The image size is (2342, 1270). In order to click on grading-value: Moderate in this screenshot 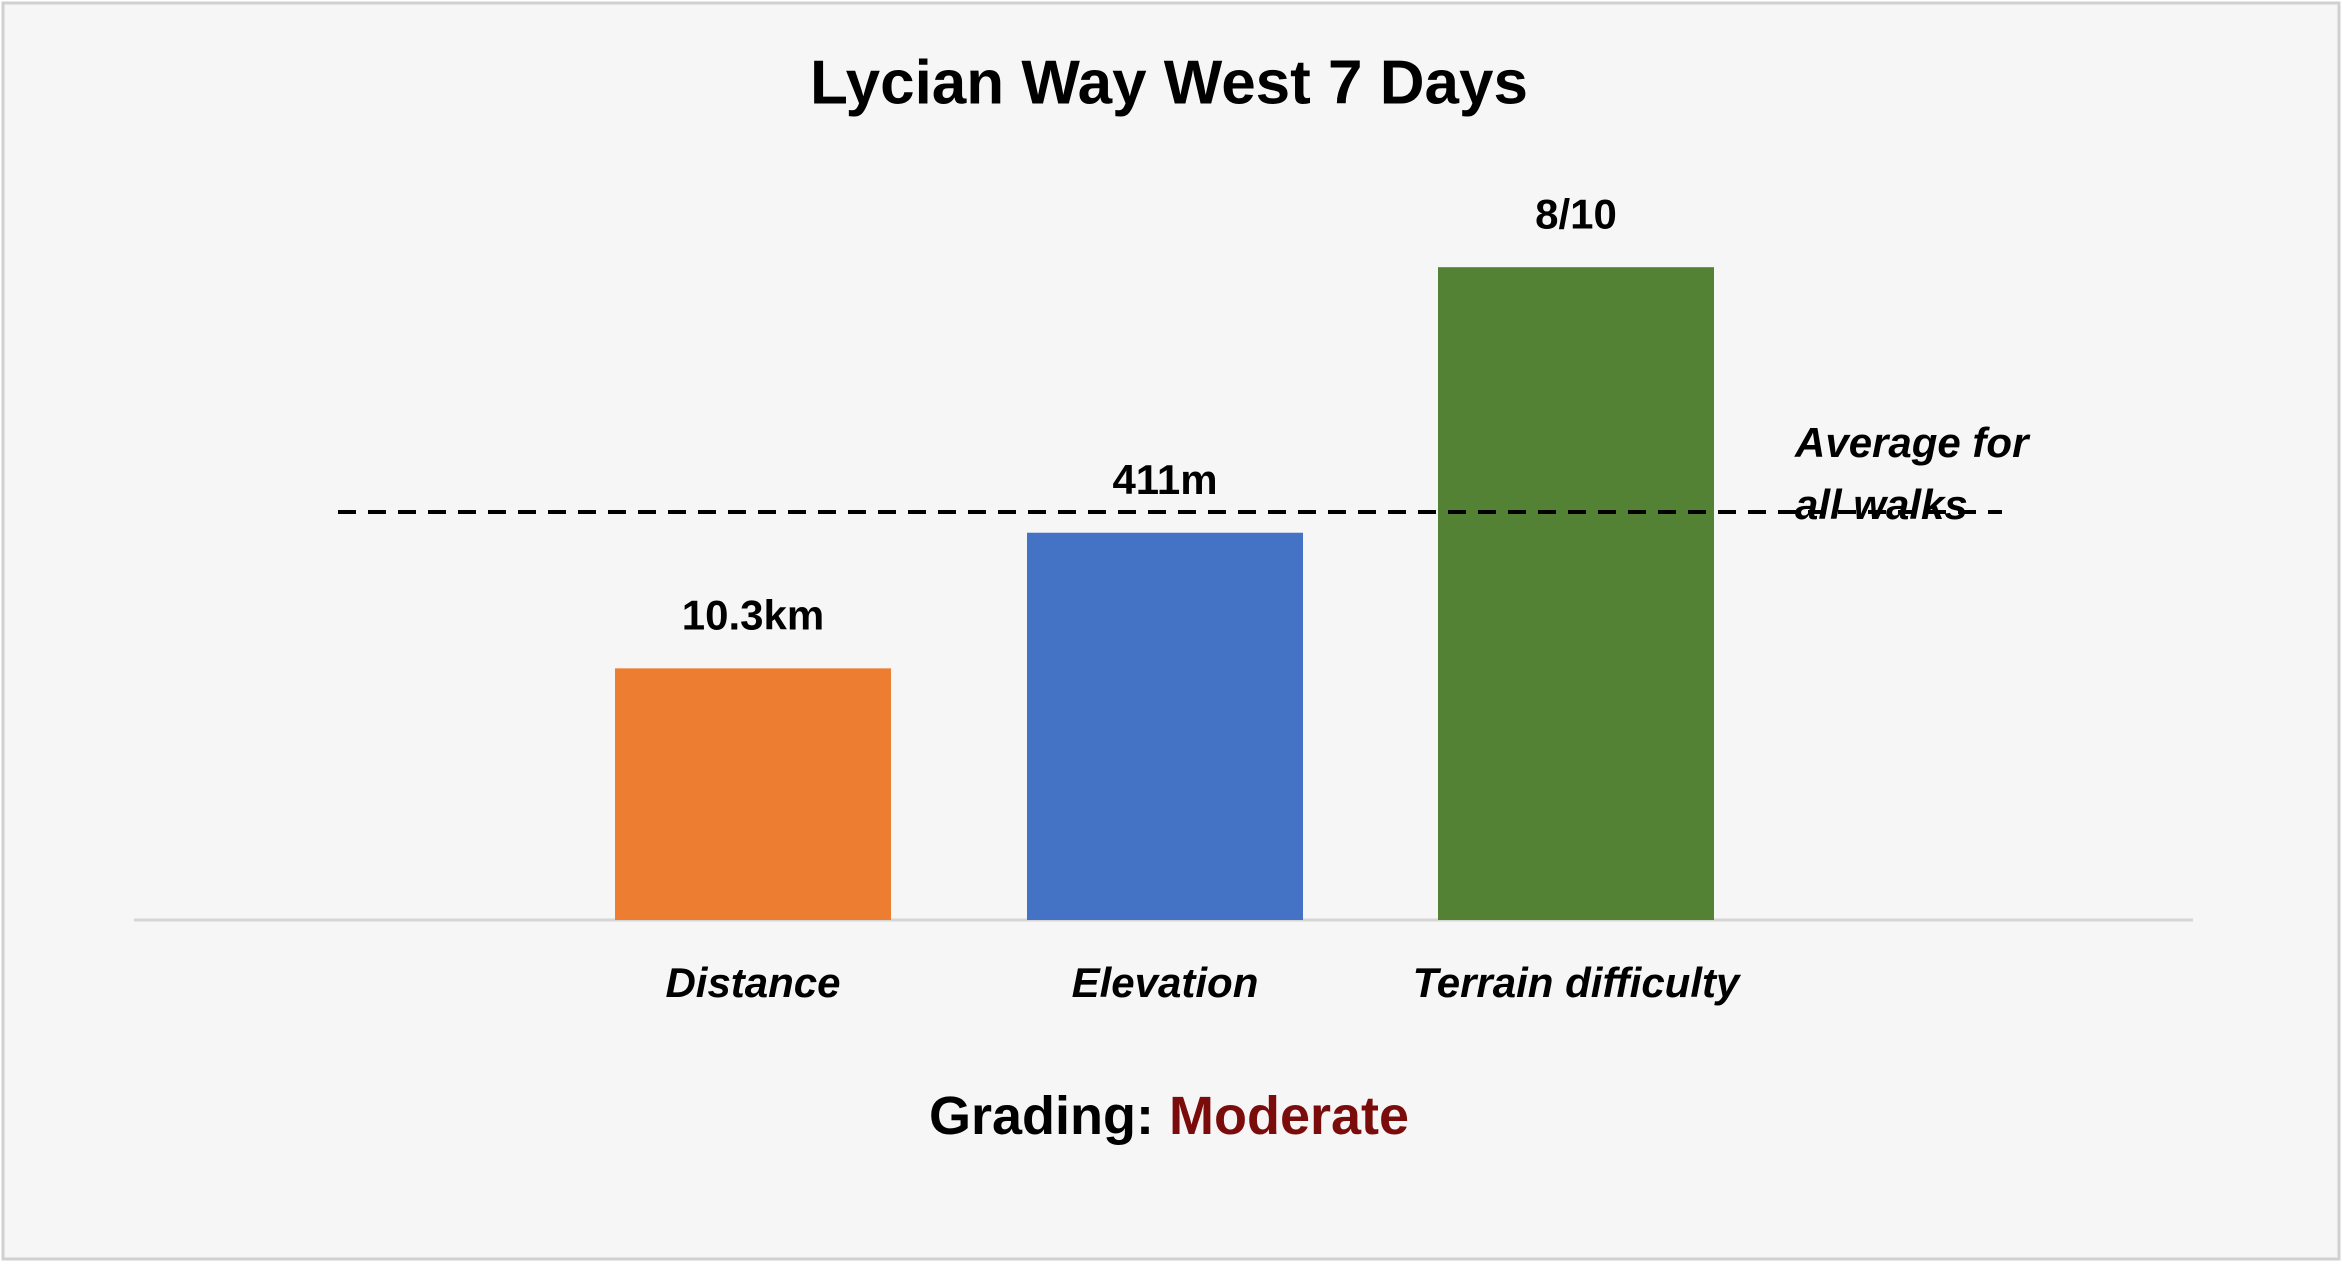, I will do `click(1289, 1116)`.